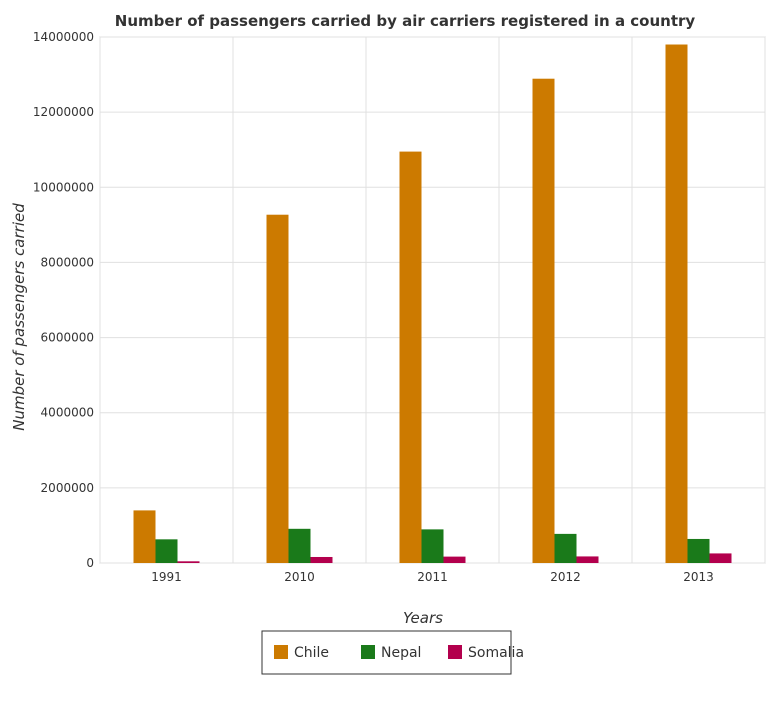  Describe the element at coordinates (277, 388) in the screenshot. I see `bar-chile-2010` at that location.